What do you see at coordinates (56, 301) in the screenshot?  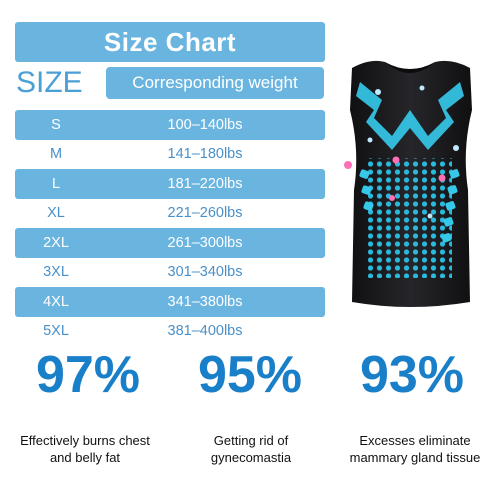 I see `size-cell: 4XL` at bounding box center [56, 301].